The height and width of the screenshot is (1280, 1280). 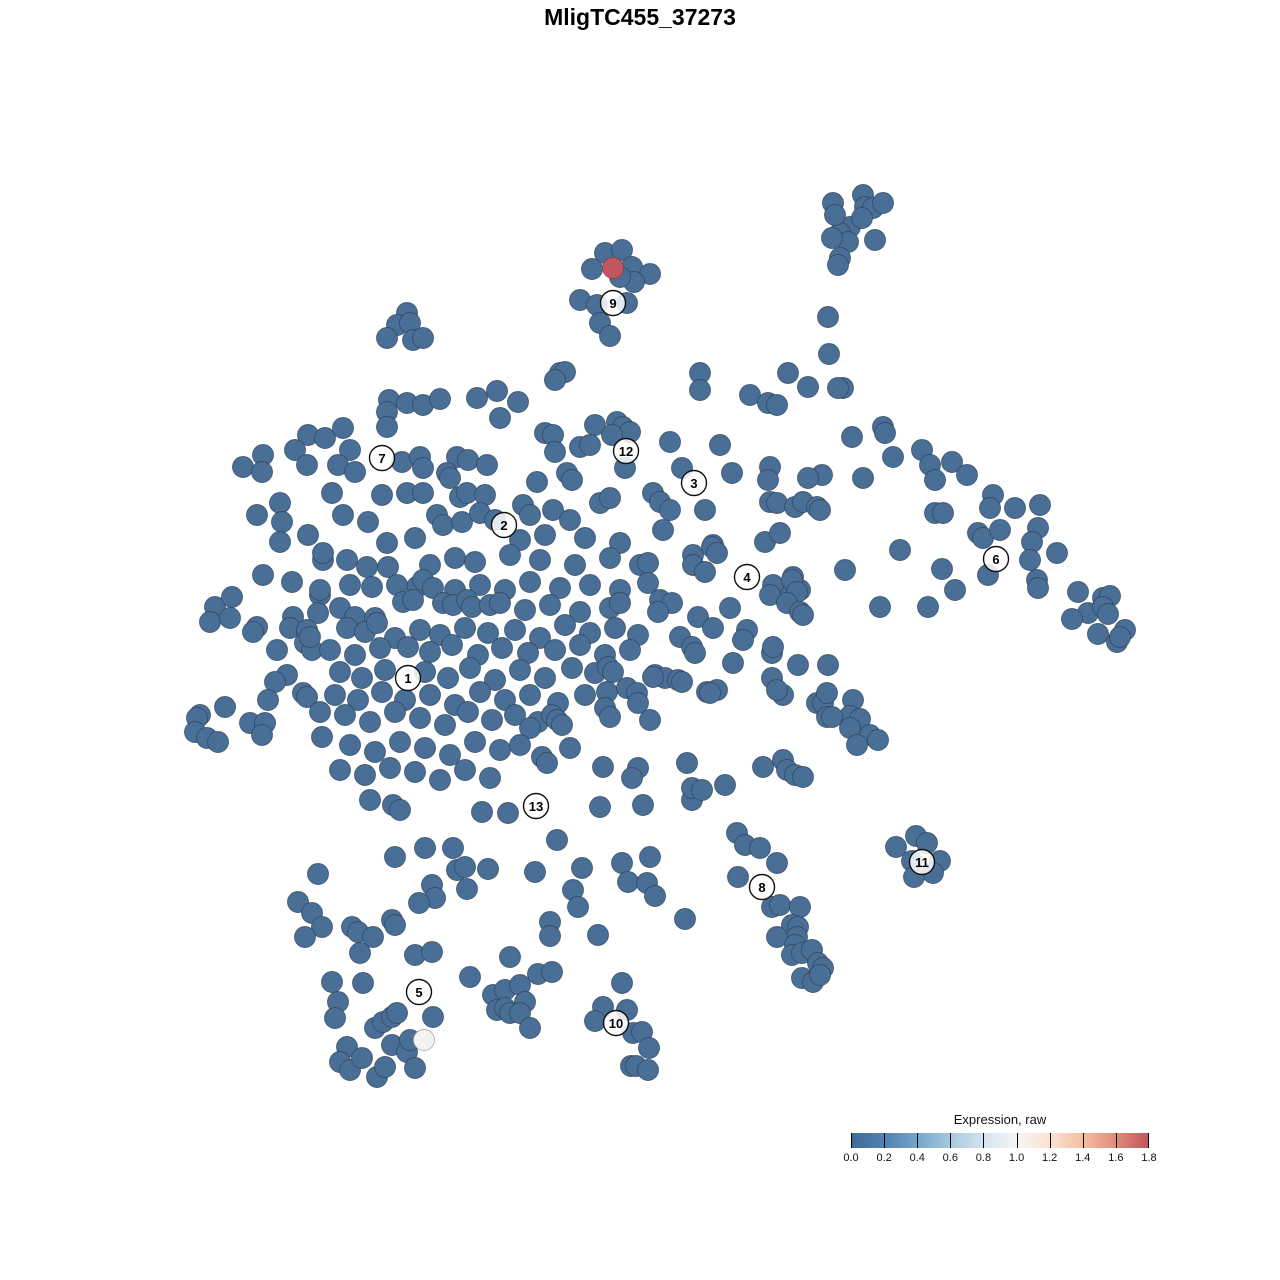 I want to click on legend-title: Expression, raw, so click(x=1000, y=1119).